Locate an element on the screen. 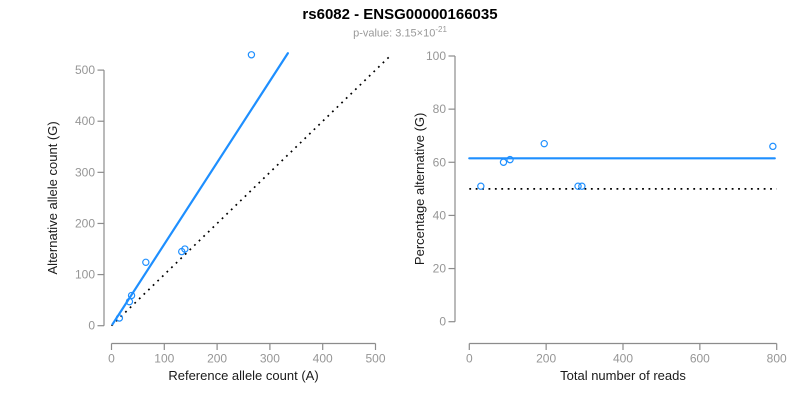 The image size is (800, 400). y-tick-label: 40 is located at coordinates (440, 215).